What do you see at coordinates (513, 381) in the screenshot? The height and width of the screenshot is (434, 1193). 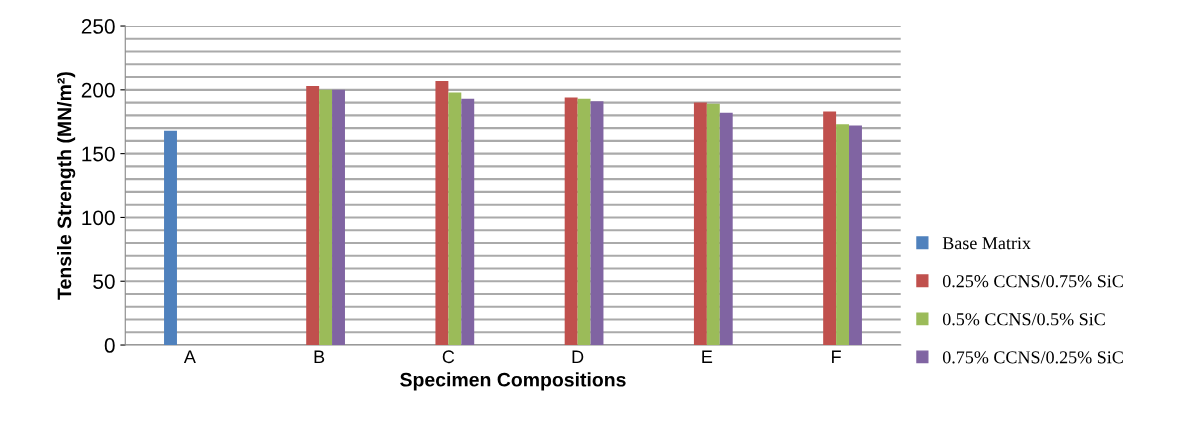 I see `x-axis-title: Specimen Compositions` at bounding box center [513, 381].